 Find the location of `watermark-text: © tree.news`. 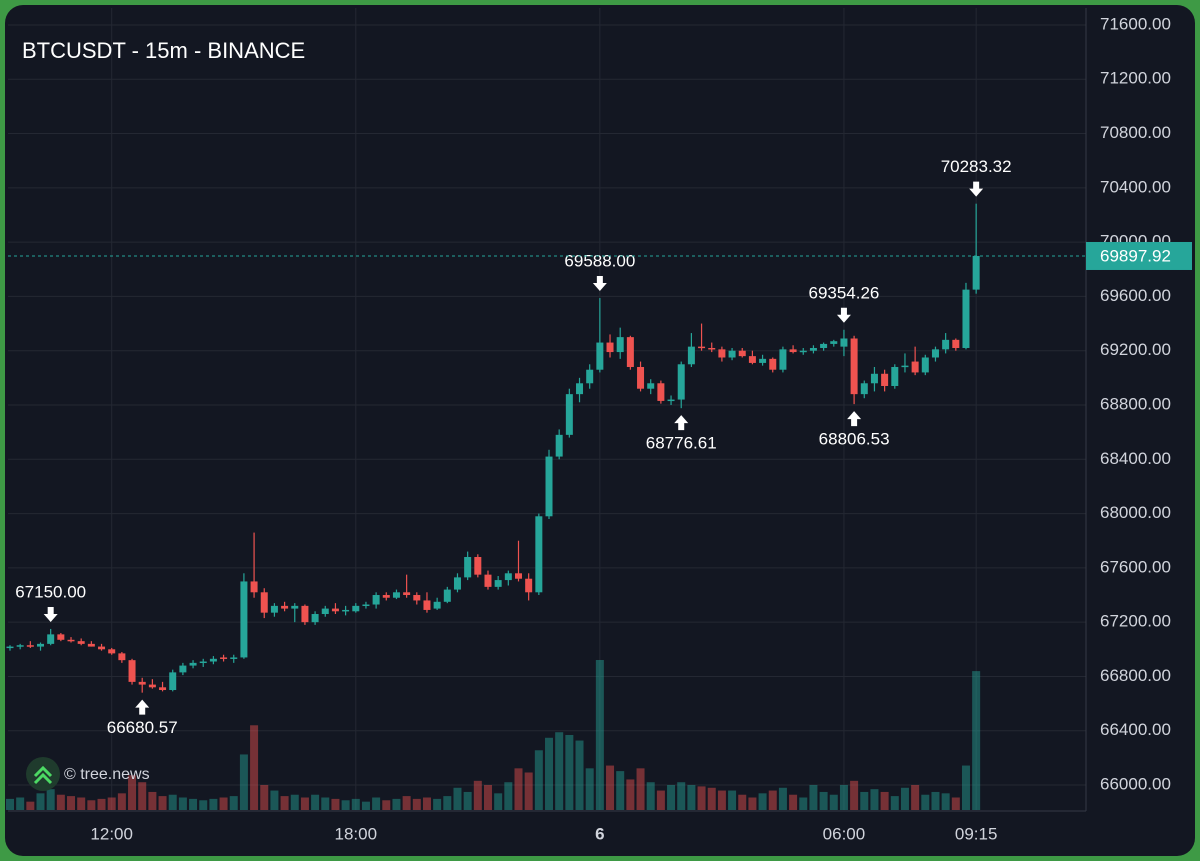

watermark-text: © tree.news is located at coordinates (107, 774).